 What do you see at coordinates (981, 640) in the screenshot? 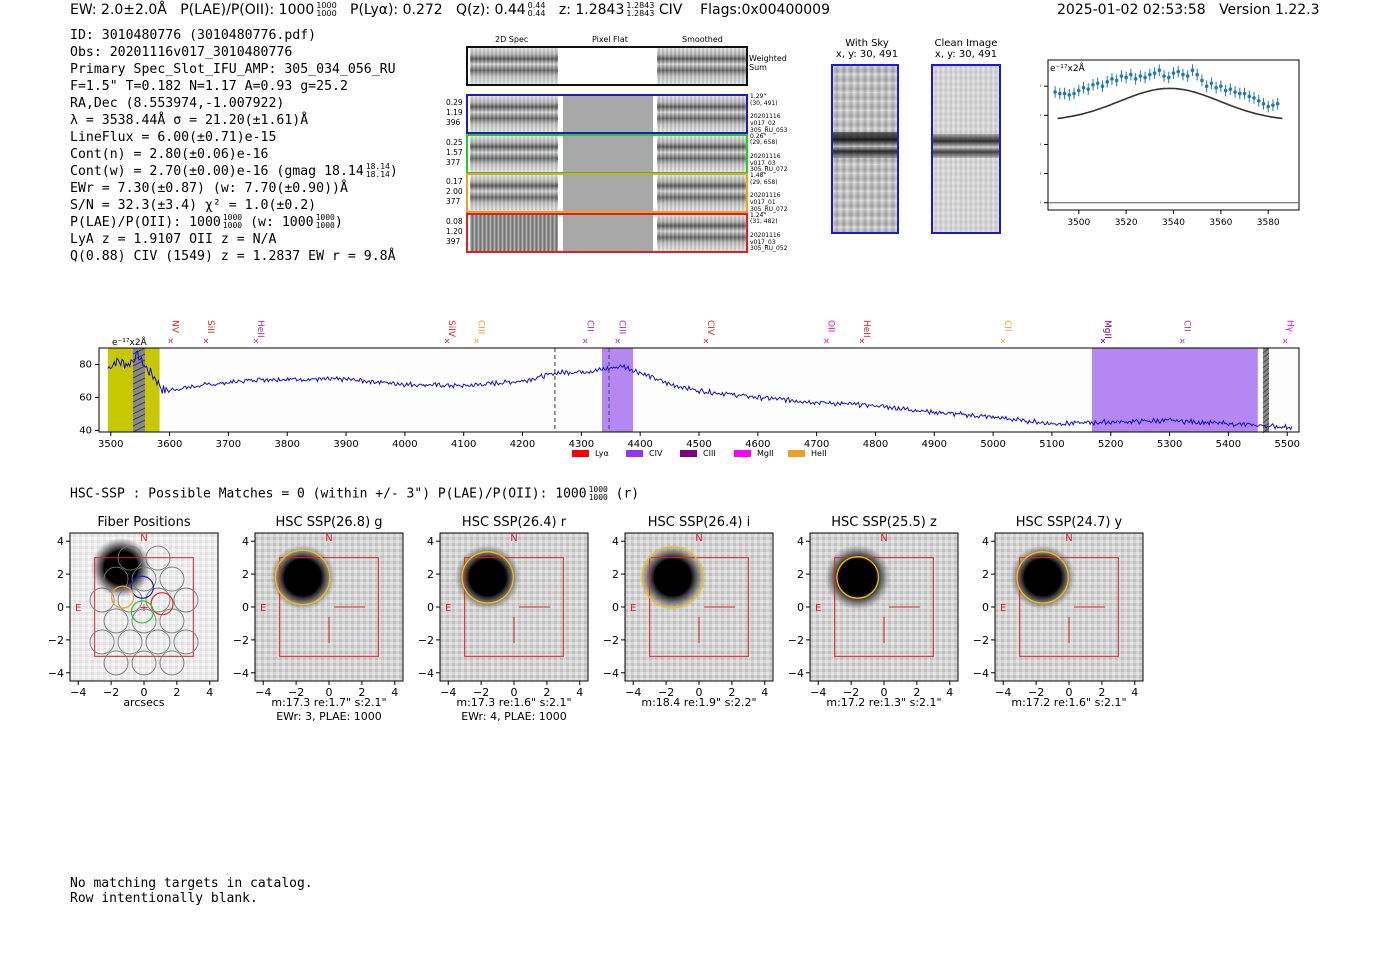
I see `hsc-ytick-label: −2` at bounding box center [981, 640].